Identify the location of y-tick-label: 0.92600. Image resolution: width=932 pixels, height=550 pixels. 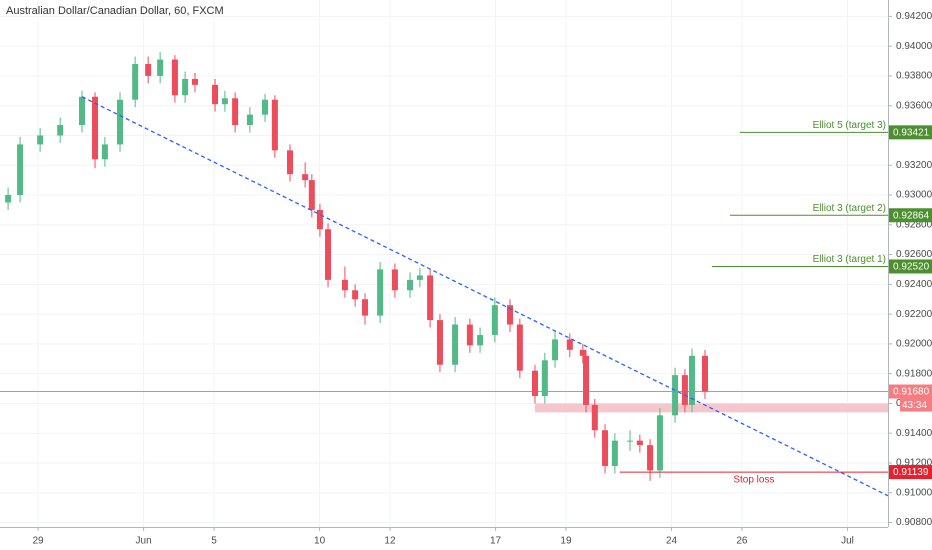
(914, 254).